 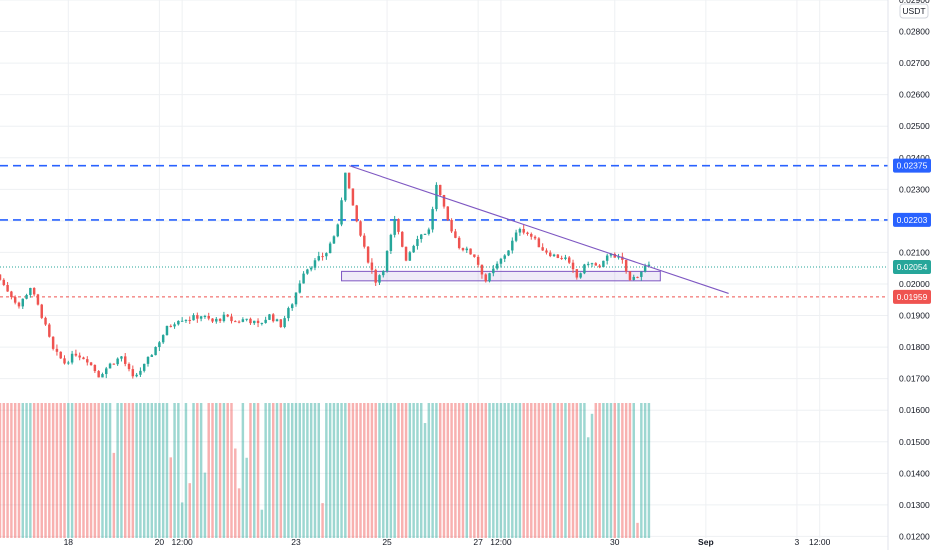 What do you see at coordinates (447, 542) in the screenshot?
I see `time-axis: 18 20 12:00 23 25 27 12:00 30 Sep 3 12:00` at bounding box center [447, 542].